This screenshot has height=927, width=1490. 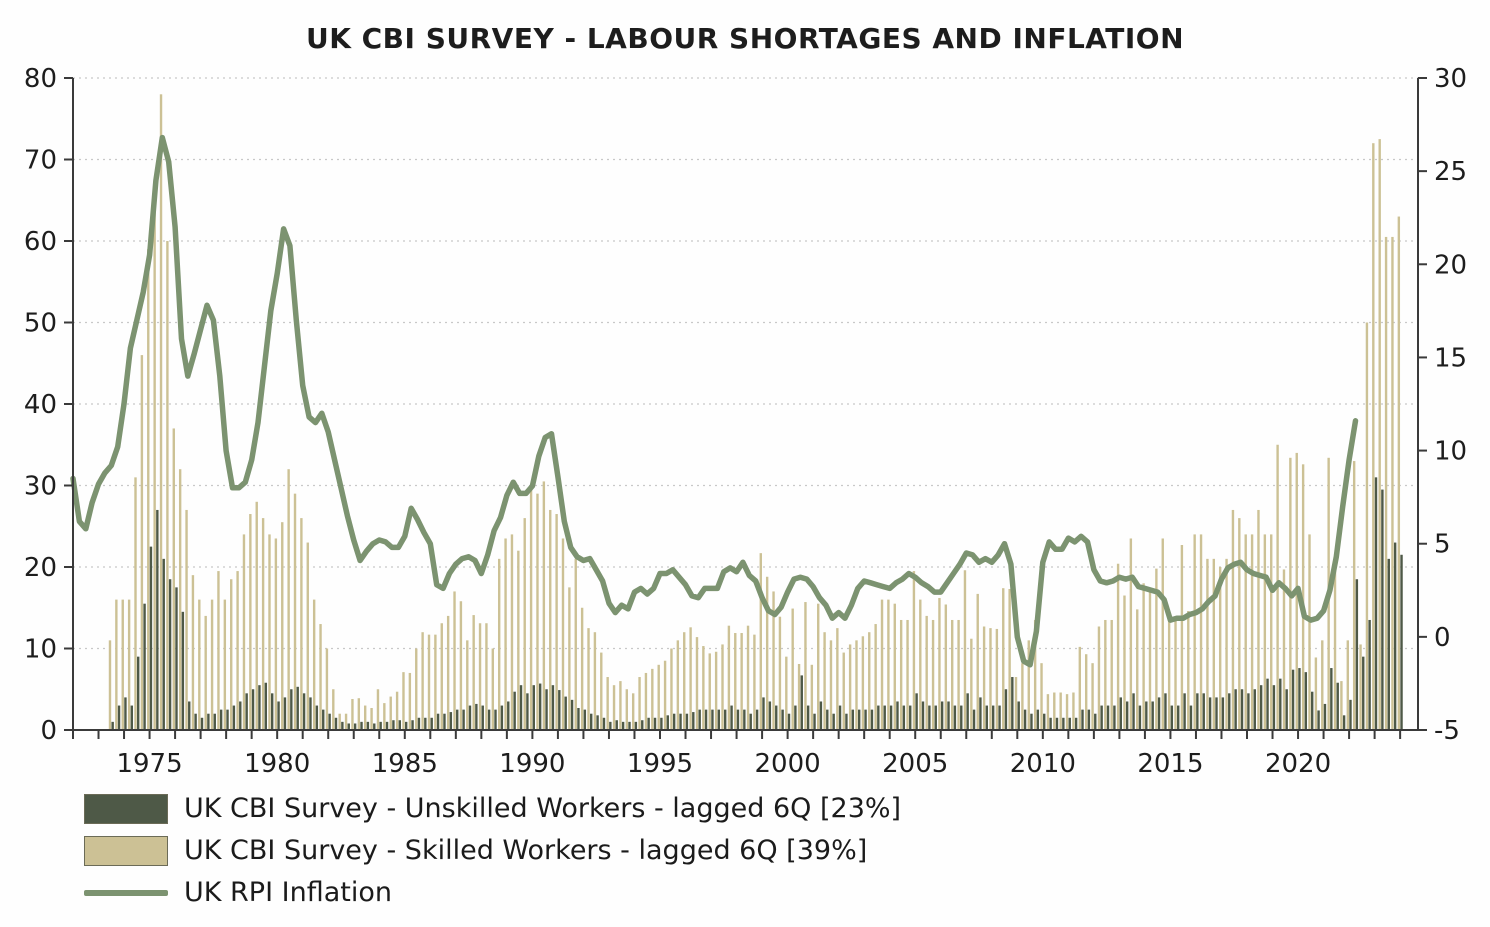 I want to click on legend-item-rpi: UK RPI Inflation, so click(x=492, y=892).